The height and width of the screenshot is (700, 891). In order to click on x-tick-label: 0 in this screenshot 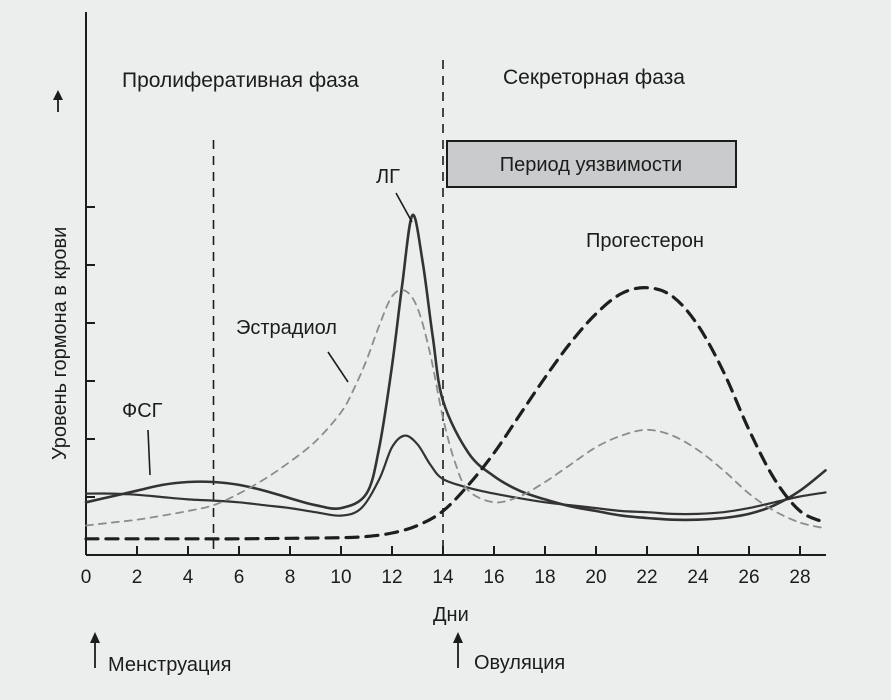, I will do `click(86, 577)`.